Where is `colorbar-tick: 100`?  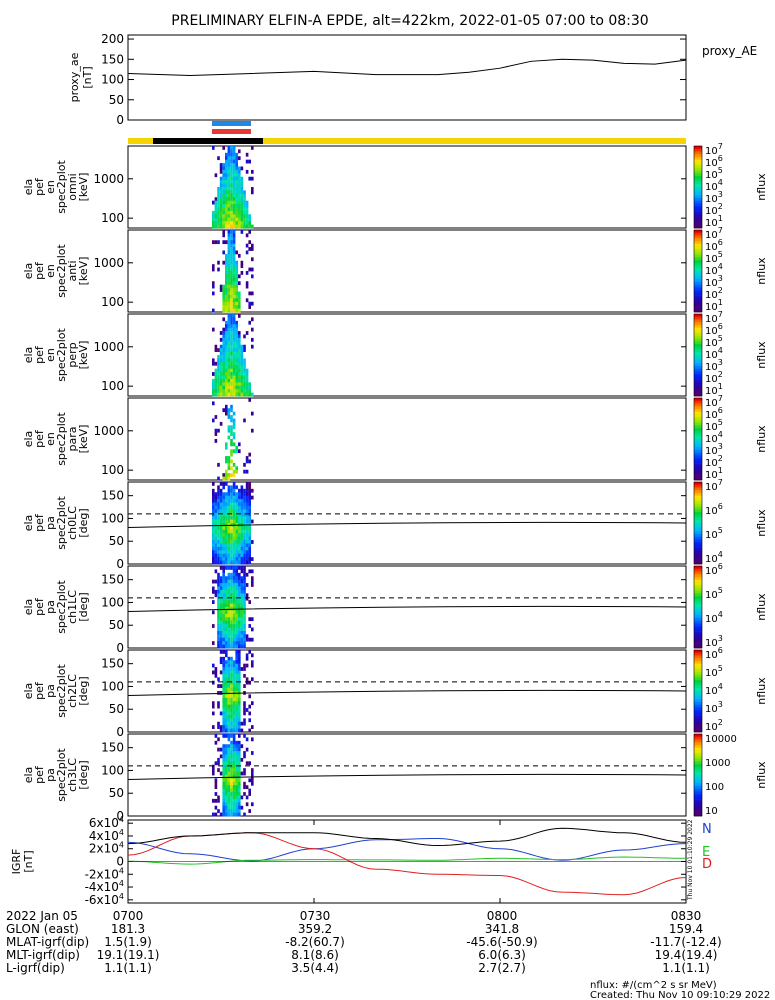 colorbar-tick: 100 is located at coordinates (714, 787).